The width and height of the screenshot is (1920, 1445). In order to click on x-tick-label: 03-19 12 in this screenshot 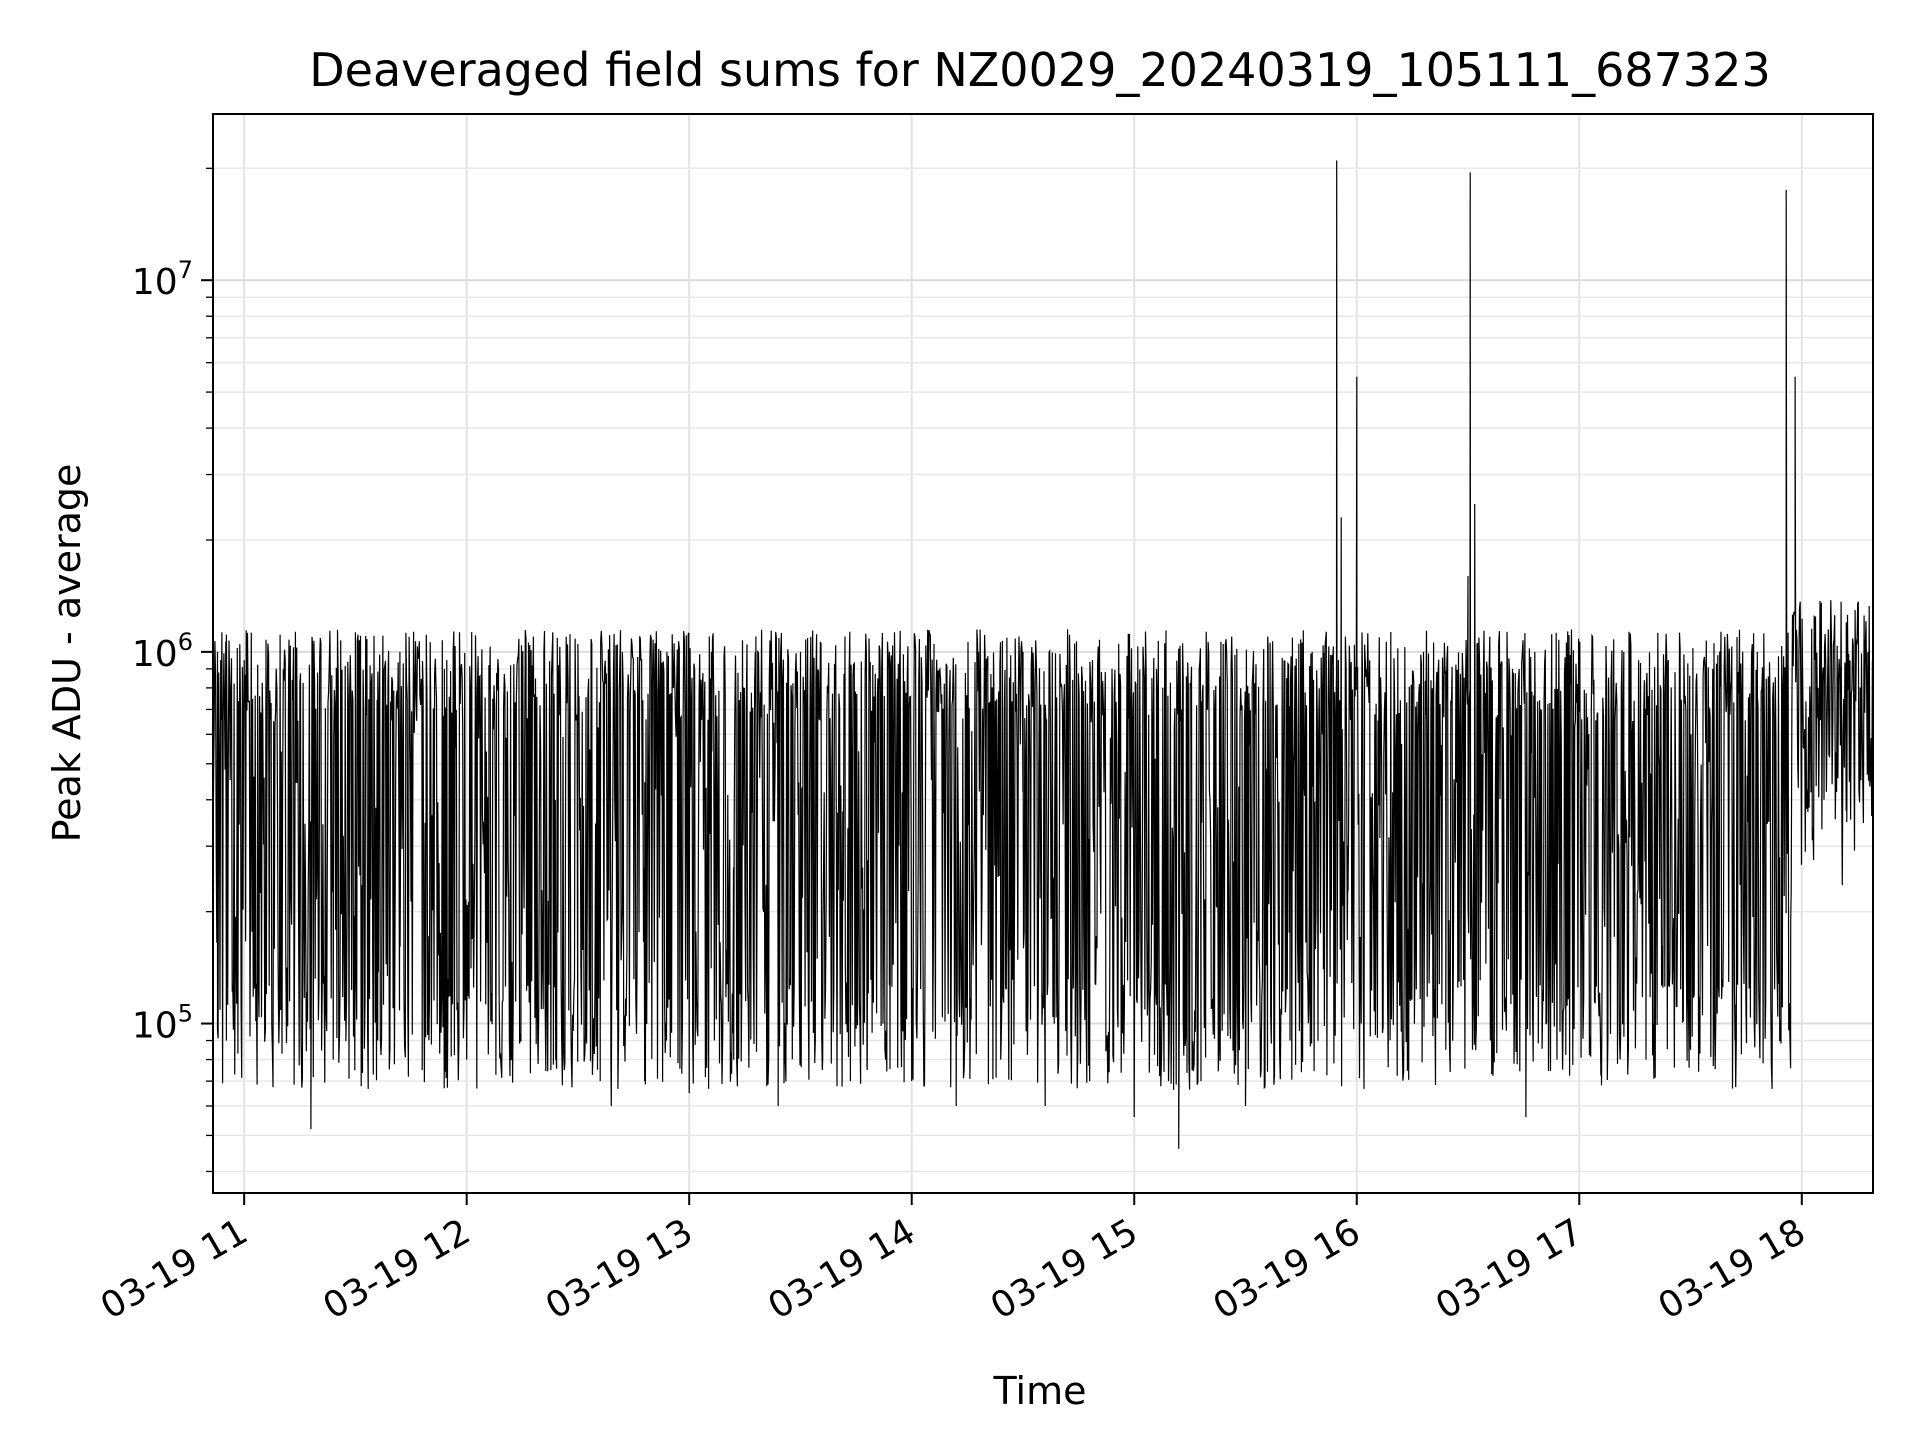, I will do `click(396, 1269)`.